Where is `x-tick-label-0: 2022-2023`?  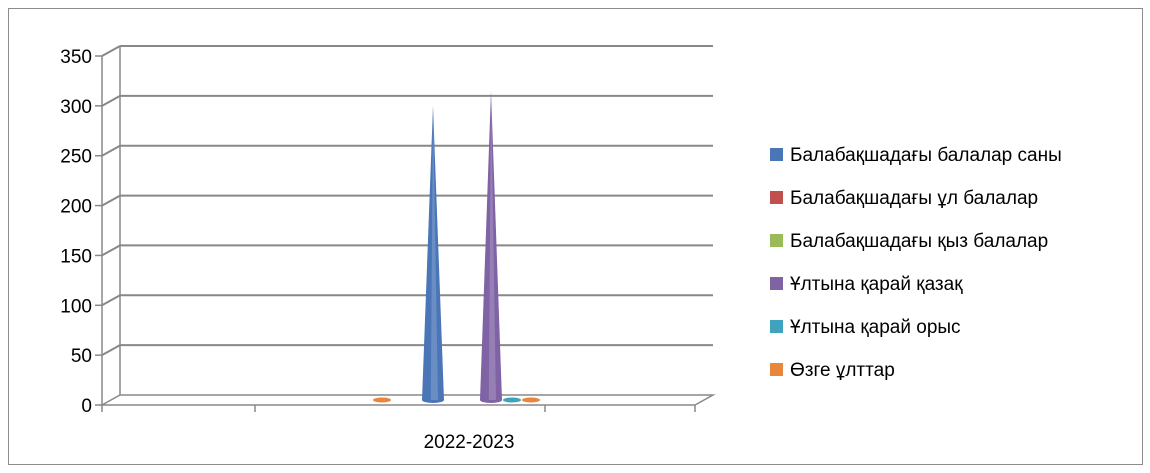
x-tick-label-0: 2022-2023 is located at coordinates (469, 442).